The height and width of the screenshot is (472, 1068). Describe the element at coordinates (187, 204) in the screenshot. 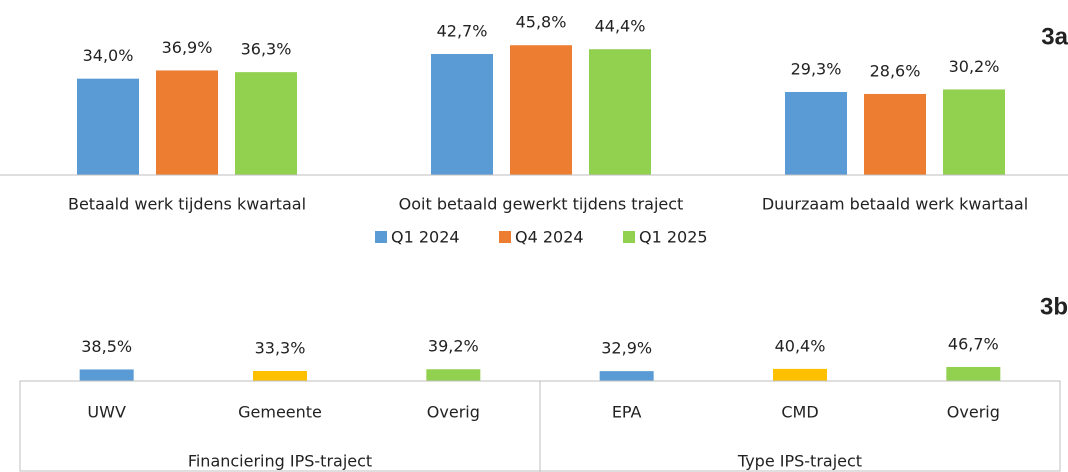

I see `x-tick-label: Betaald werk tijdens kwartaal` at that location.